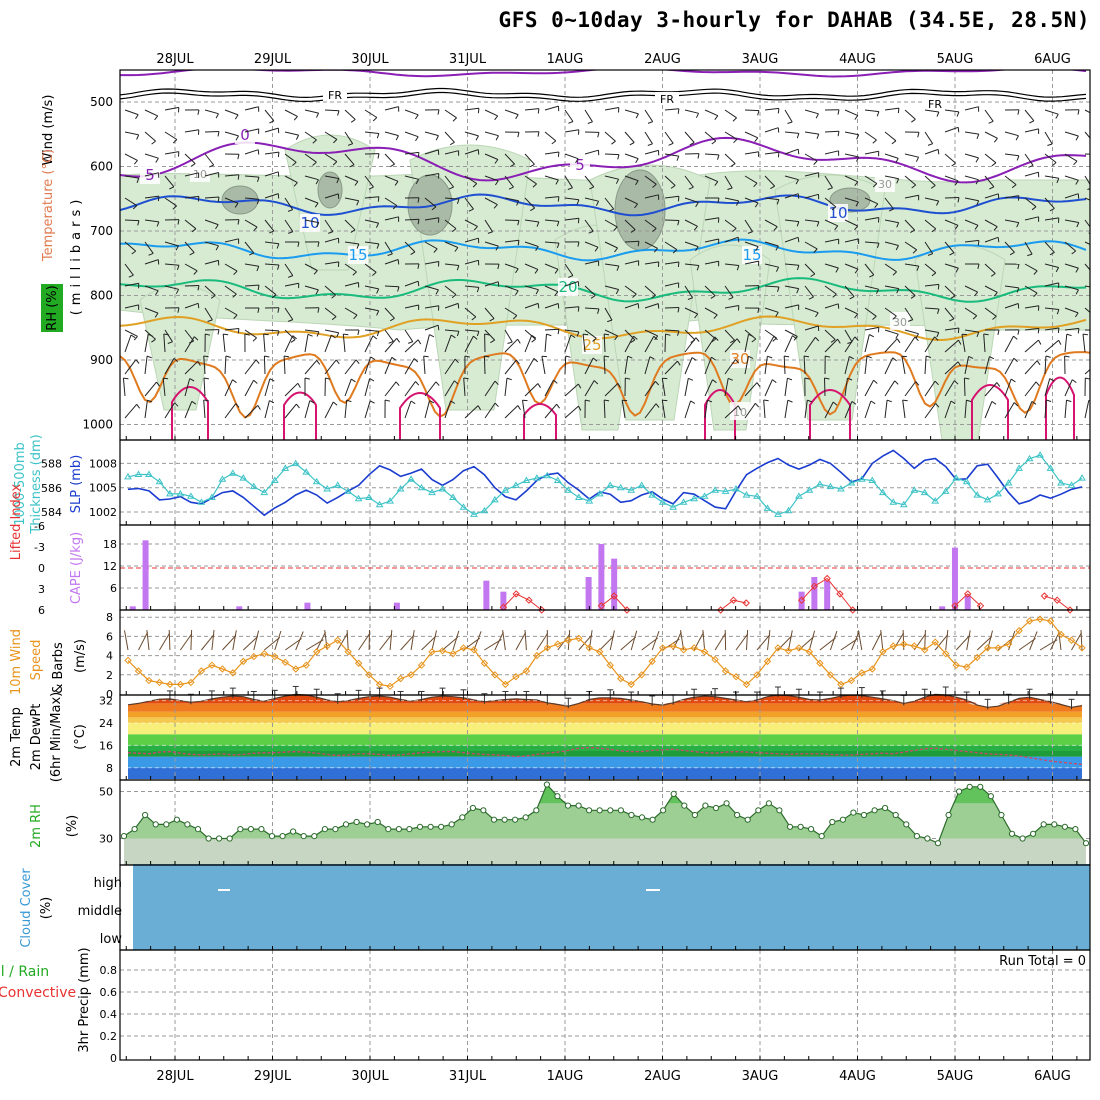 The height and width of the screenshot is (1100, 1100). Describe the element at coordinates (46, 999) in the screenshot. I see `precip-ylabels: Total / Rain Convective 3hr Precip (mm)` at that location.